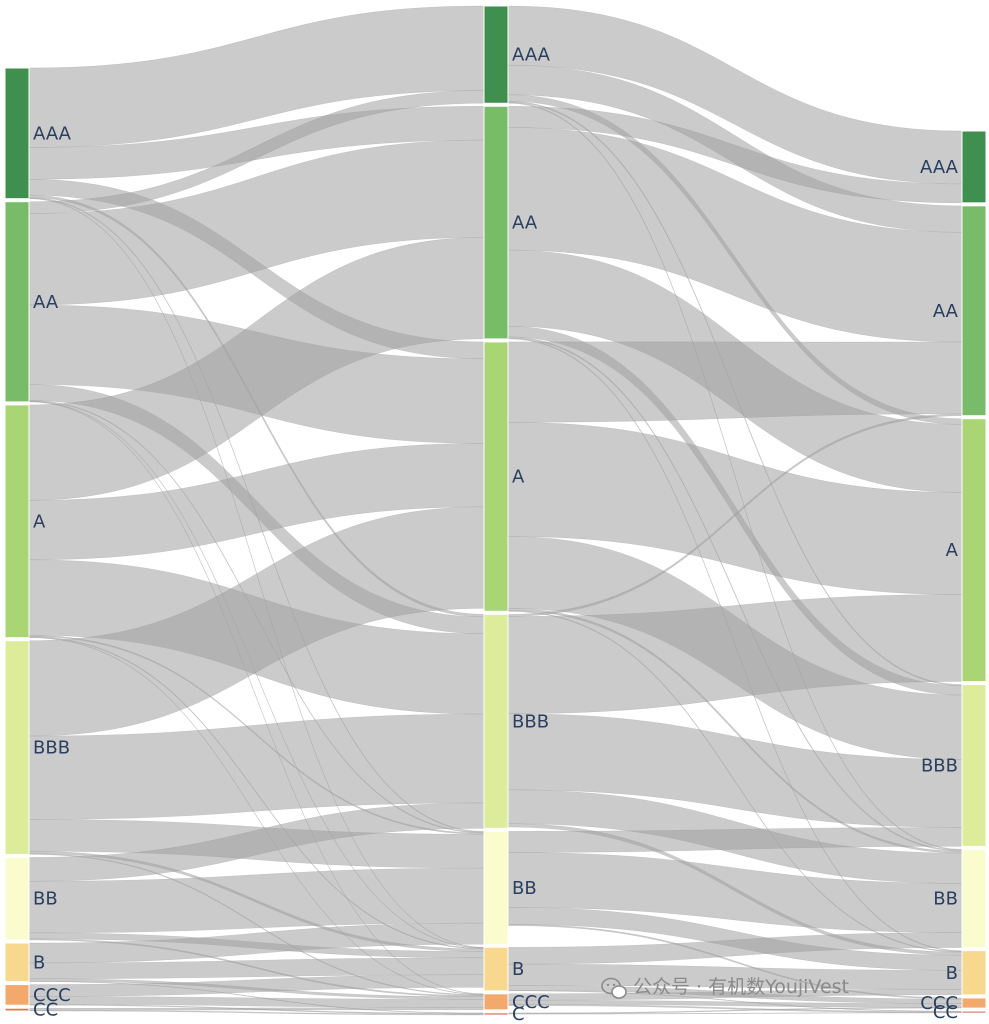 Image resolution: width=989 pixels, height=1024 pixels. What do you see at coordinates (496, 887) in the screenshot?
I see `sankey-node-l1-bb` at bounding box center [496, 887].